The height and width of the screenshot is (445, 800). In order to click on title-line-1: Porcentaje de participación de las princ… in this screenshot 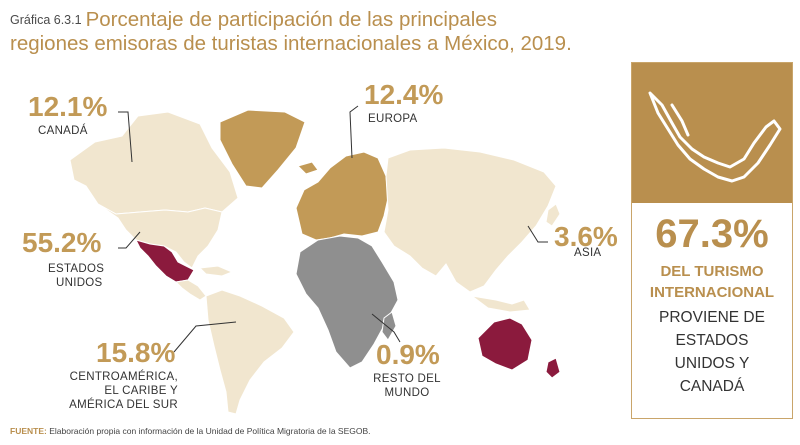, I will do `click(291, 19)`.